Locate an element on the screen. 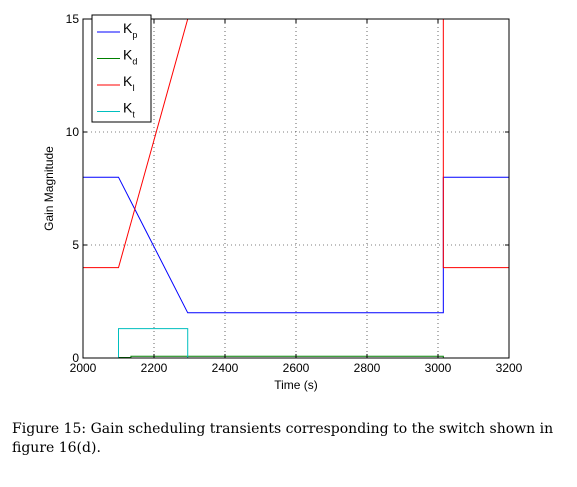 This screenshot has height=487, width=577. legend-entry: Kd is located at coordinates (130, 57).